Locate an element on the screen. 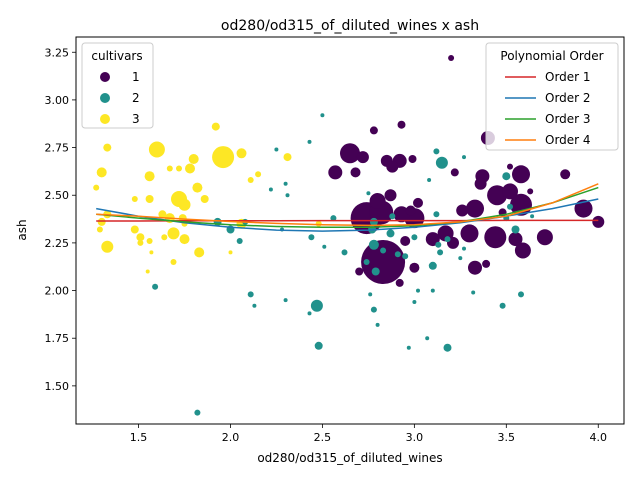 This screenshot has height=480, width=640. legend-order-3-label: Order 3 is located at coordinates (568, 119).